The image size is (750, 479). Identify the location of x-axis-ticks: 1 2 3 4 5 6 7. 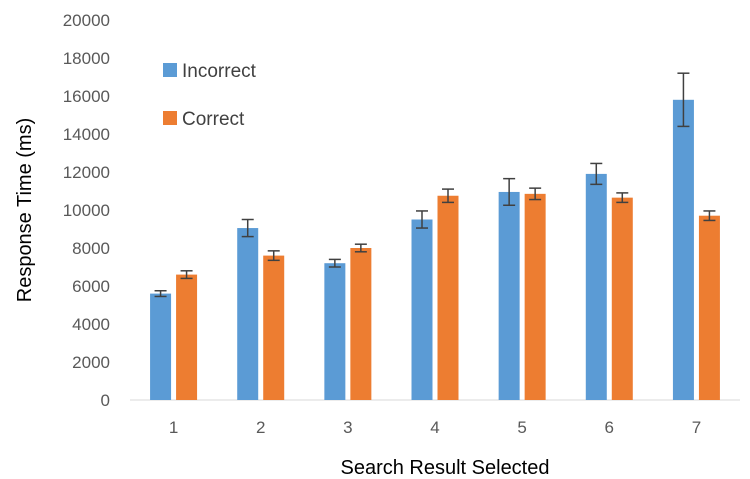
(435, 427).